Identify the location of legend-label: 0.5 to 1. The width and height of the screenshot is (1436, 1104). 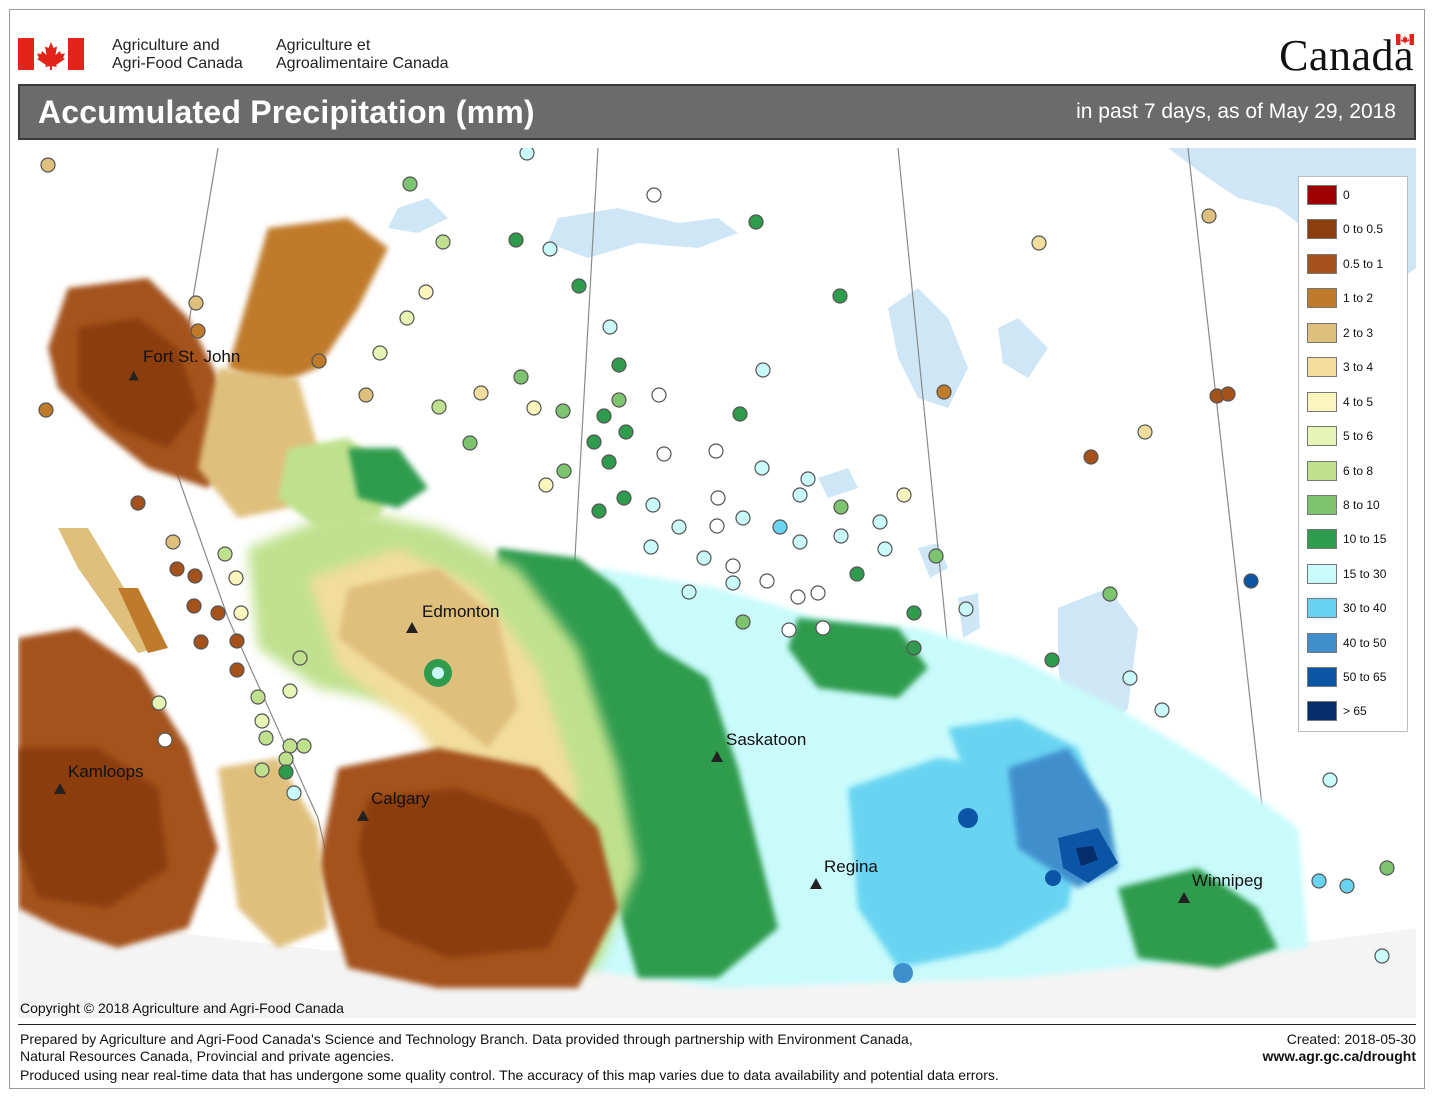
(1363, 264).